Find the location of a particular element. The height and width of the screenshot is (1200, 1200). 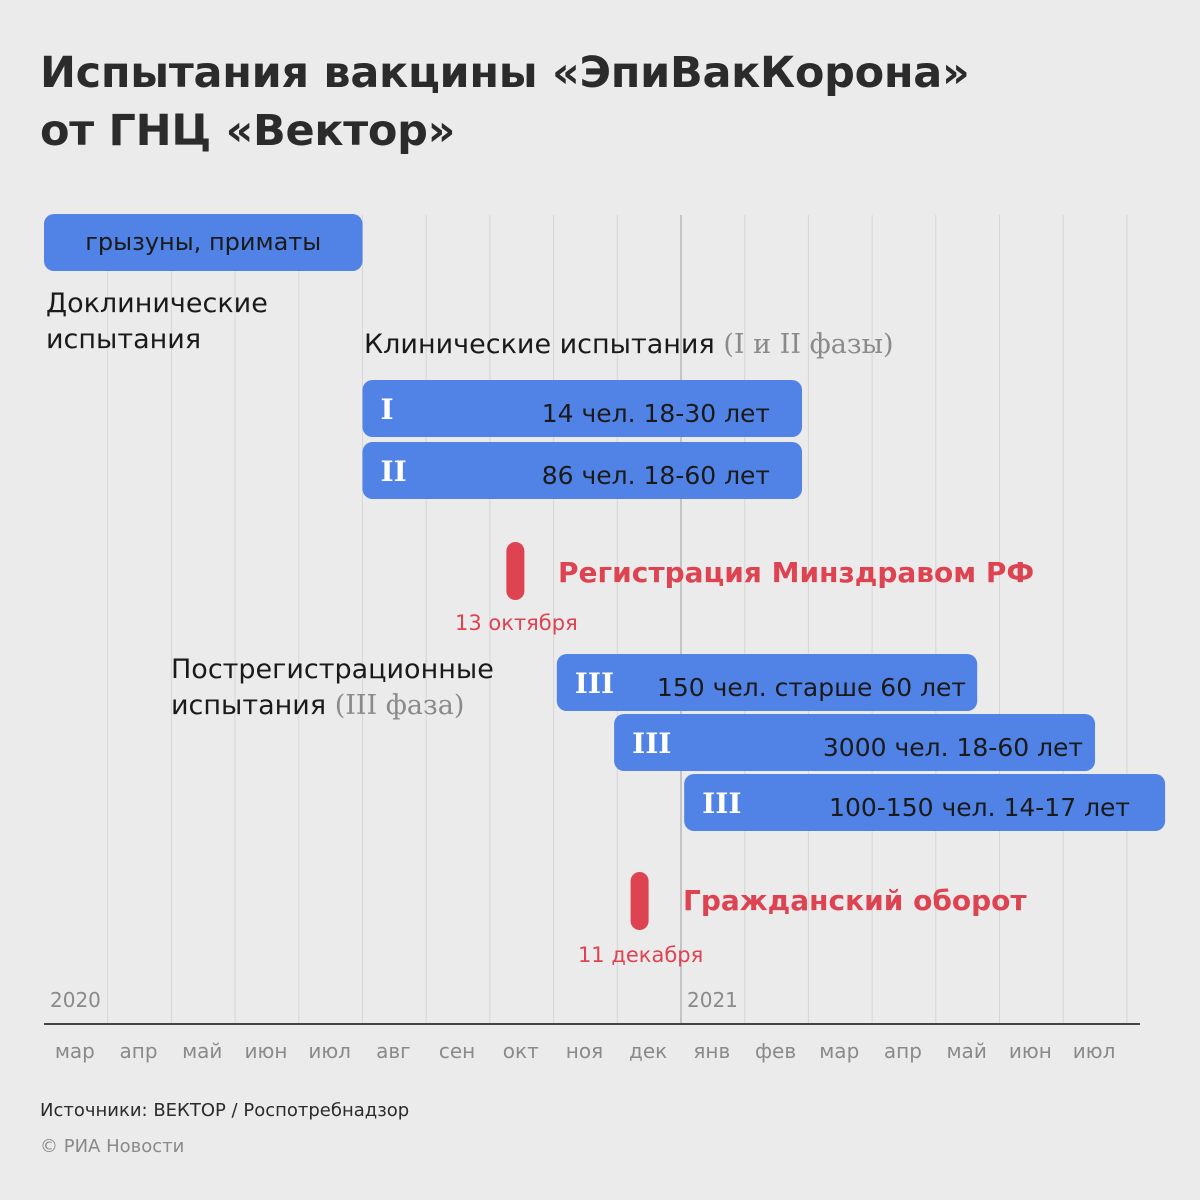

clinical-label: Клинические испытания (I и II фазы) is located at coordinates (629, 345).